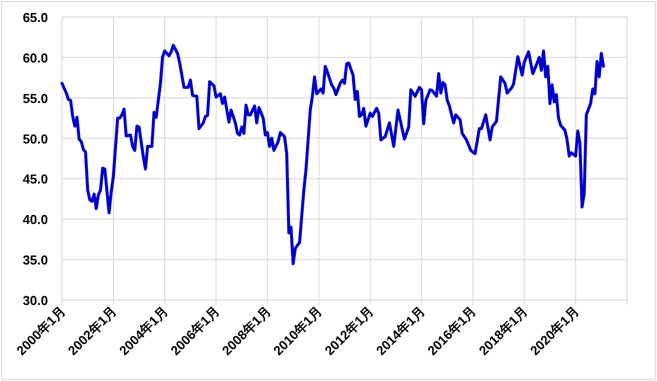  Describe the element at coordinates (35, 98) in the screenshot. I see `y-tick-label: 55.0` at that location.